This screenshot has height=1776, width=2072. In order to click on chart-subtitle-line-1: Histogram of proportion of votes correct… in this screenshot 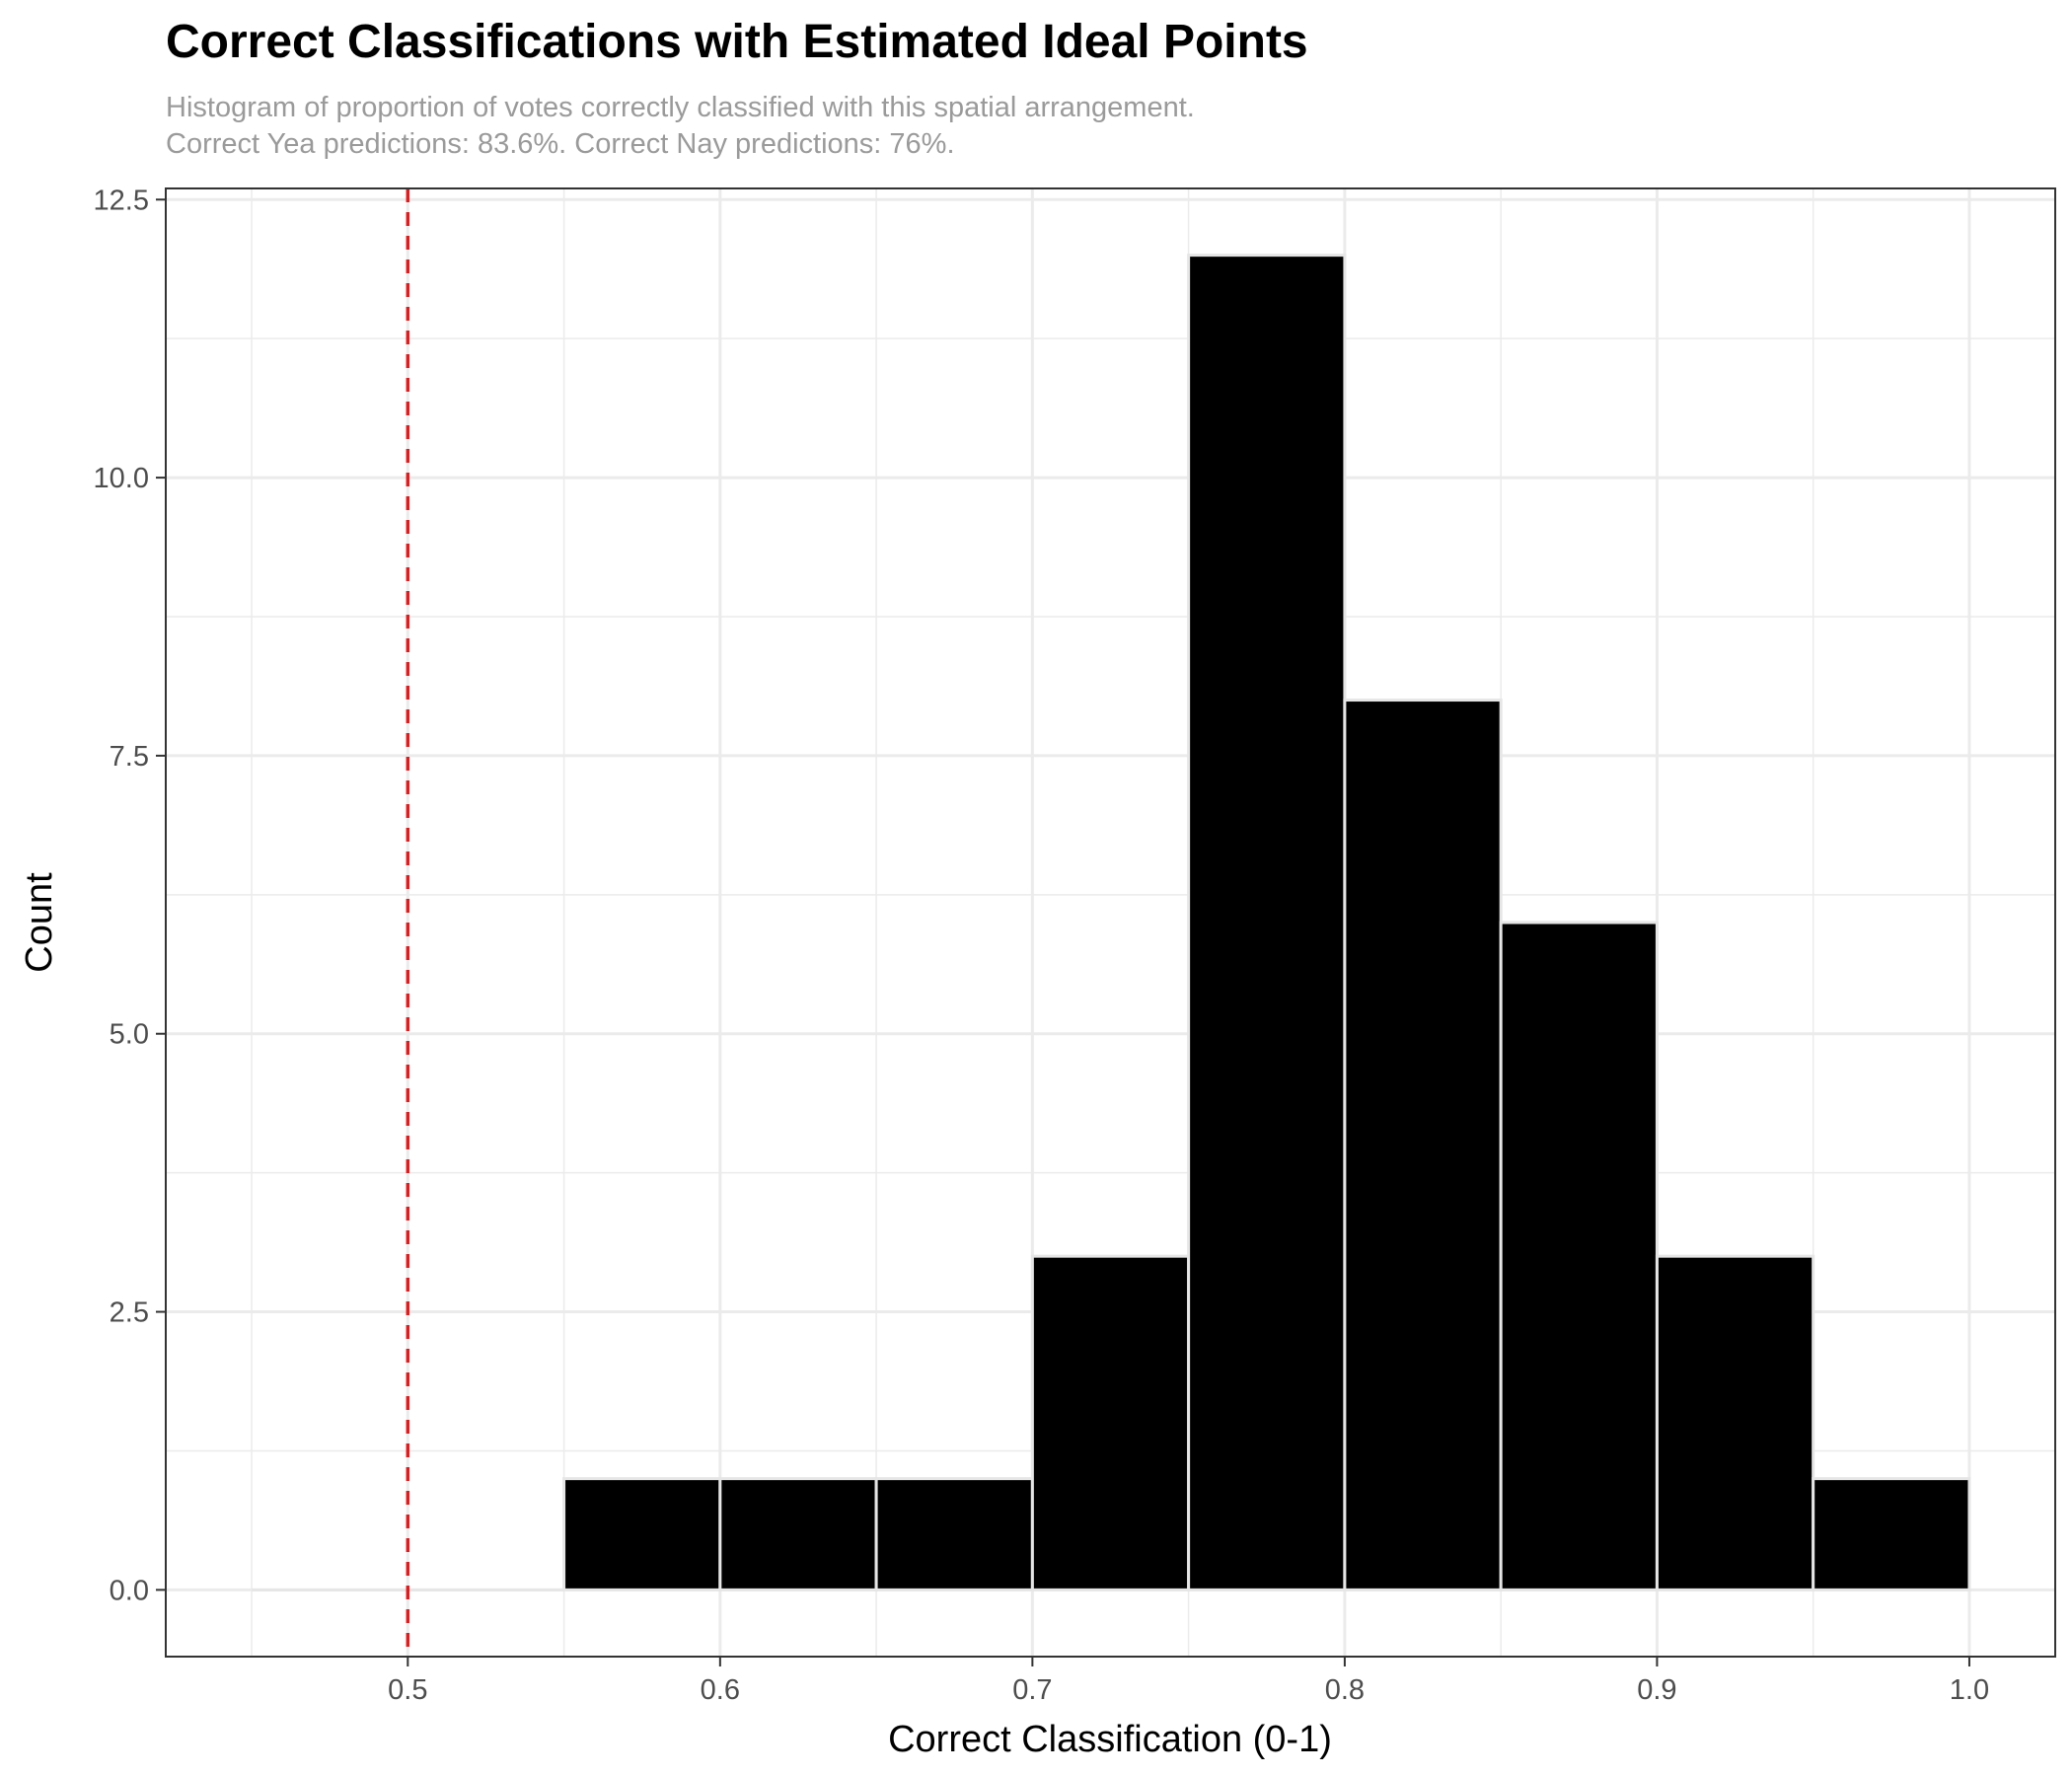, I will do `click(681, 108)`.